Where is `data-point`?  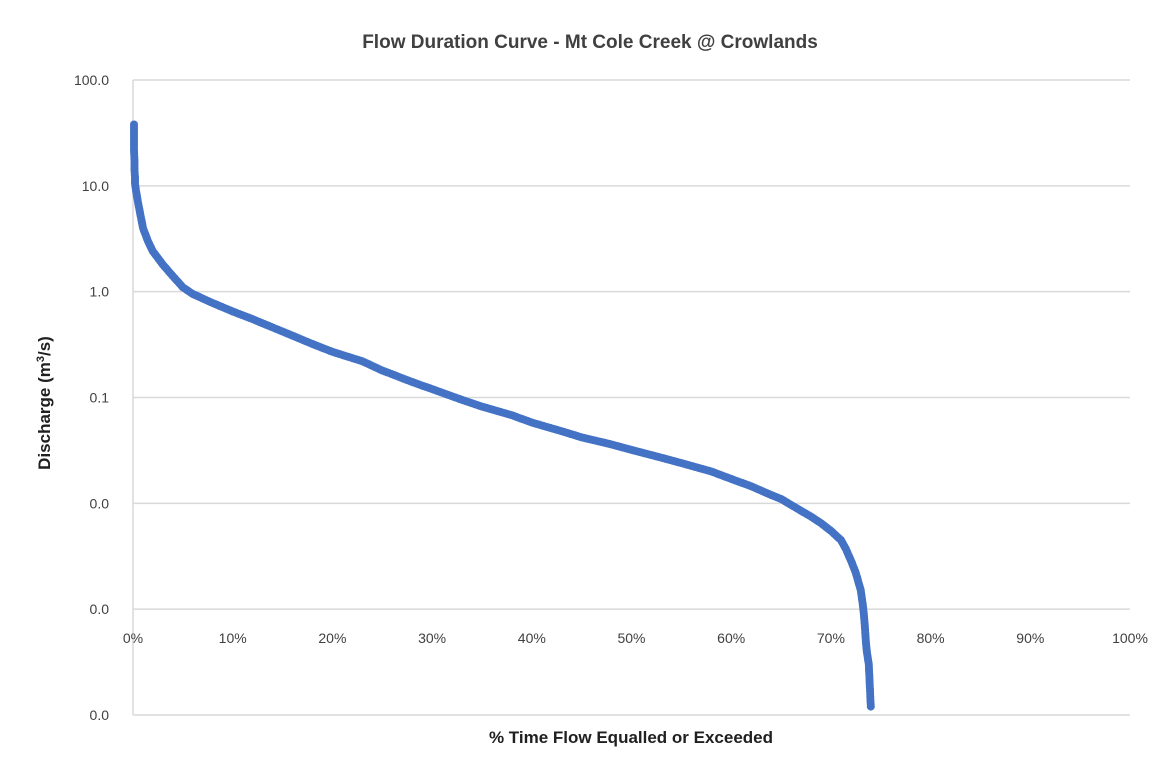 data-point is located at coordinates (870, 706).